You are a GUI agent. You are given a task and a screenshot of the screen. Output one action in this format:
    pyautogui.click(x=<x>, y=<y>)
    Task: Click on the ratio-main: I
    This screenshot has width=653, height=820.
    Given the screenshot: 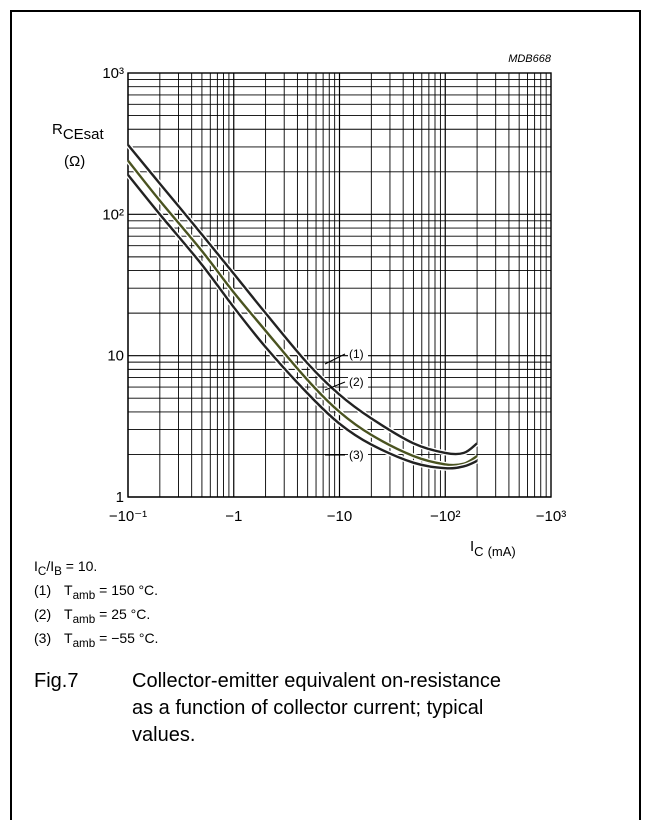 What is the action you would take?
    pyautogui.click(x=36, y=566)
    